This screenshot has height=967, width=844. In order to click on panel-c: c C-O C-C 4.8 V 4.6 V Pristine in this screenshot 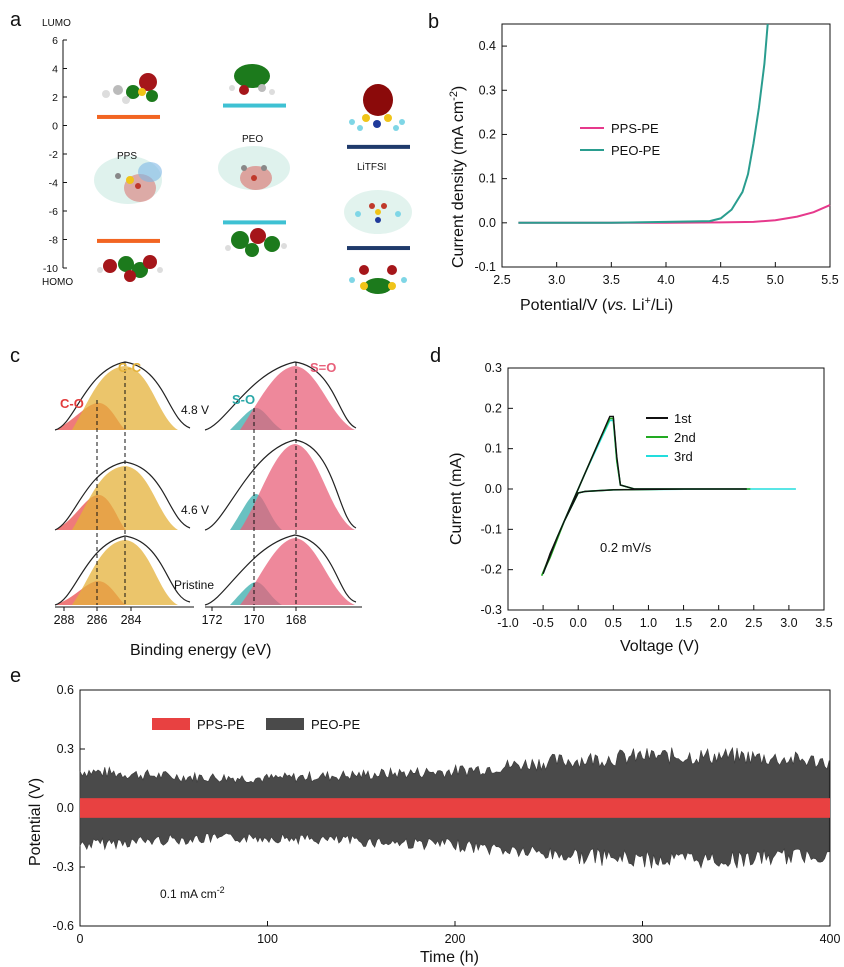, I will do `click(186, 502)`.